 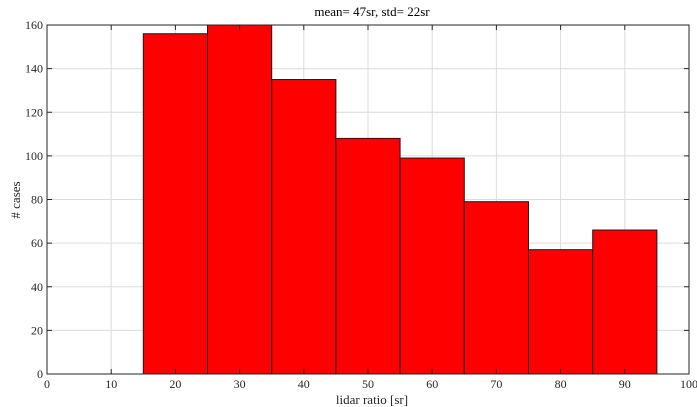 What do you see at coordinates (34, 112) in the screenshot?
I see `y-tick-label-120: 120` at bounding box center [34, 112].